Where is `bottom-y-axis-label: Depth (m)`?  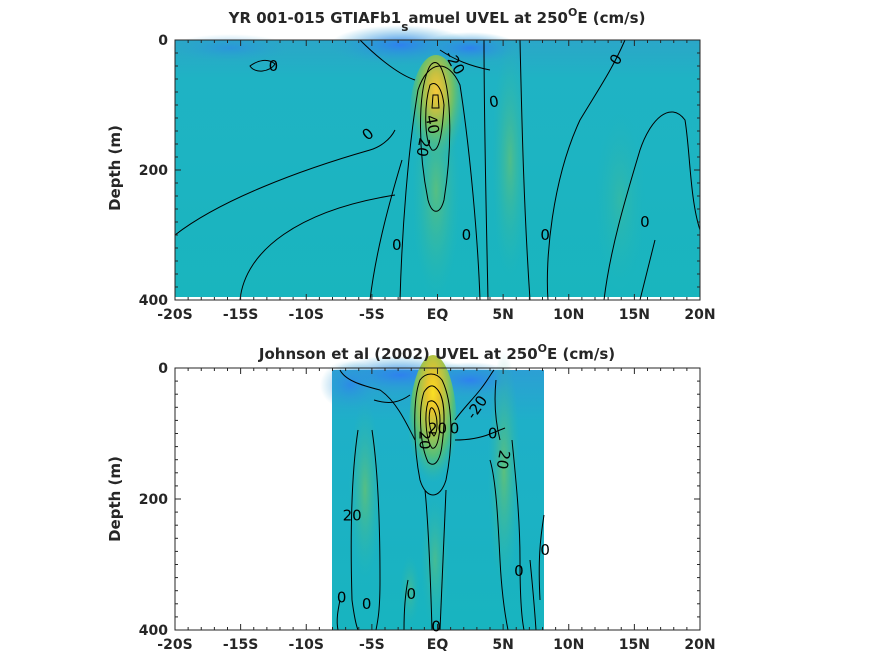
bottom-y-axis-label: Depth (m) is located at coordinates (115, 499).